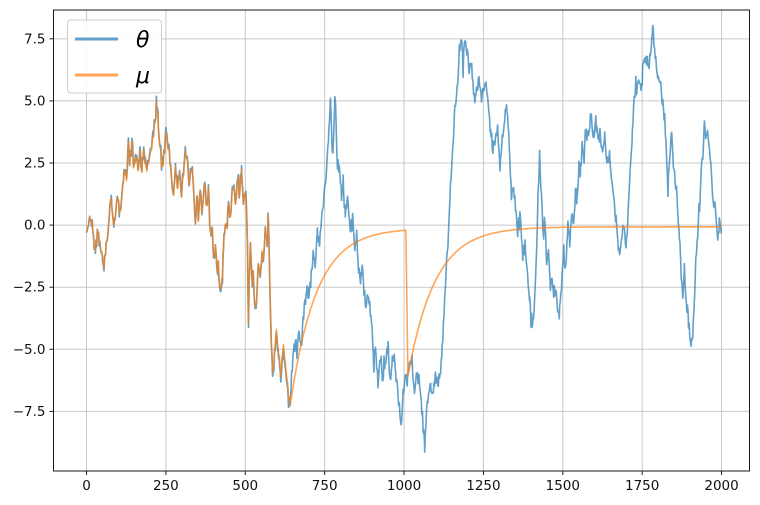 The image size is (760, 505). What do you see at coordinates (563, 486) in the screenshot?
I see `x-tick-label: 1500` at bounding box center [563, 486].